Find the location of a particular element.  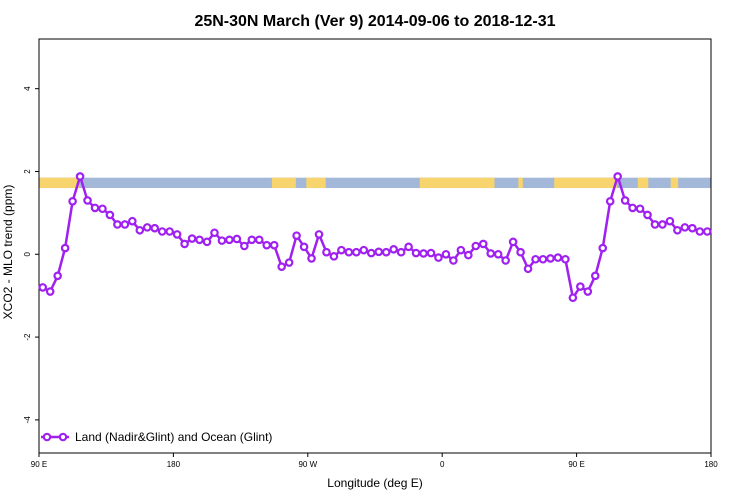

x-tick-label: 90 W is located at coordinates (307, 464).